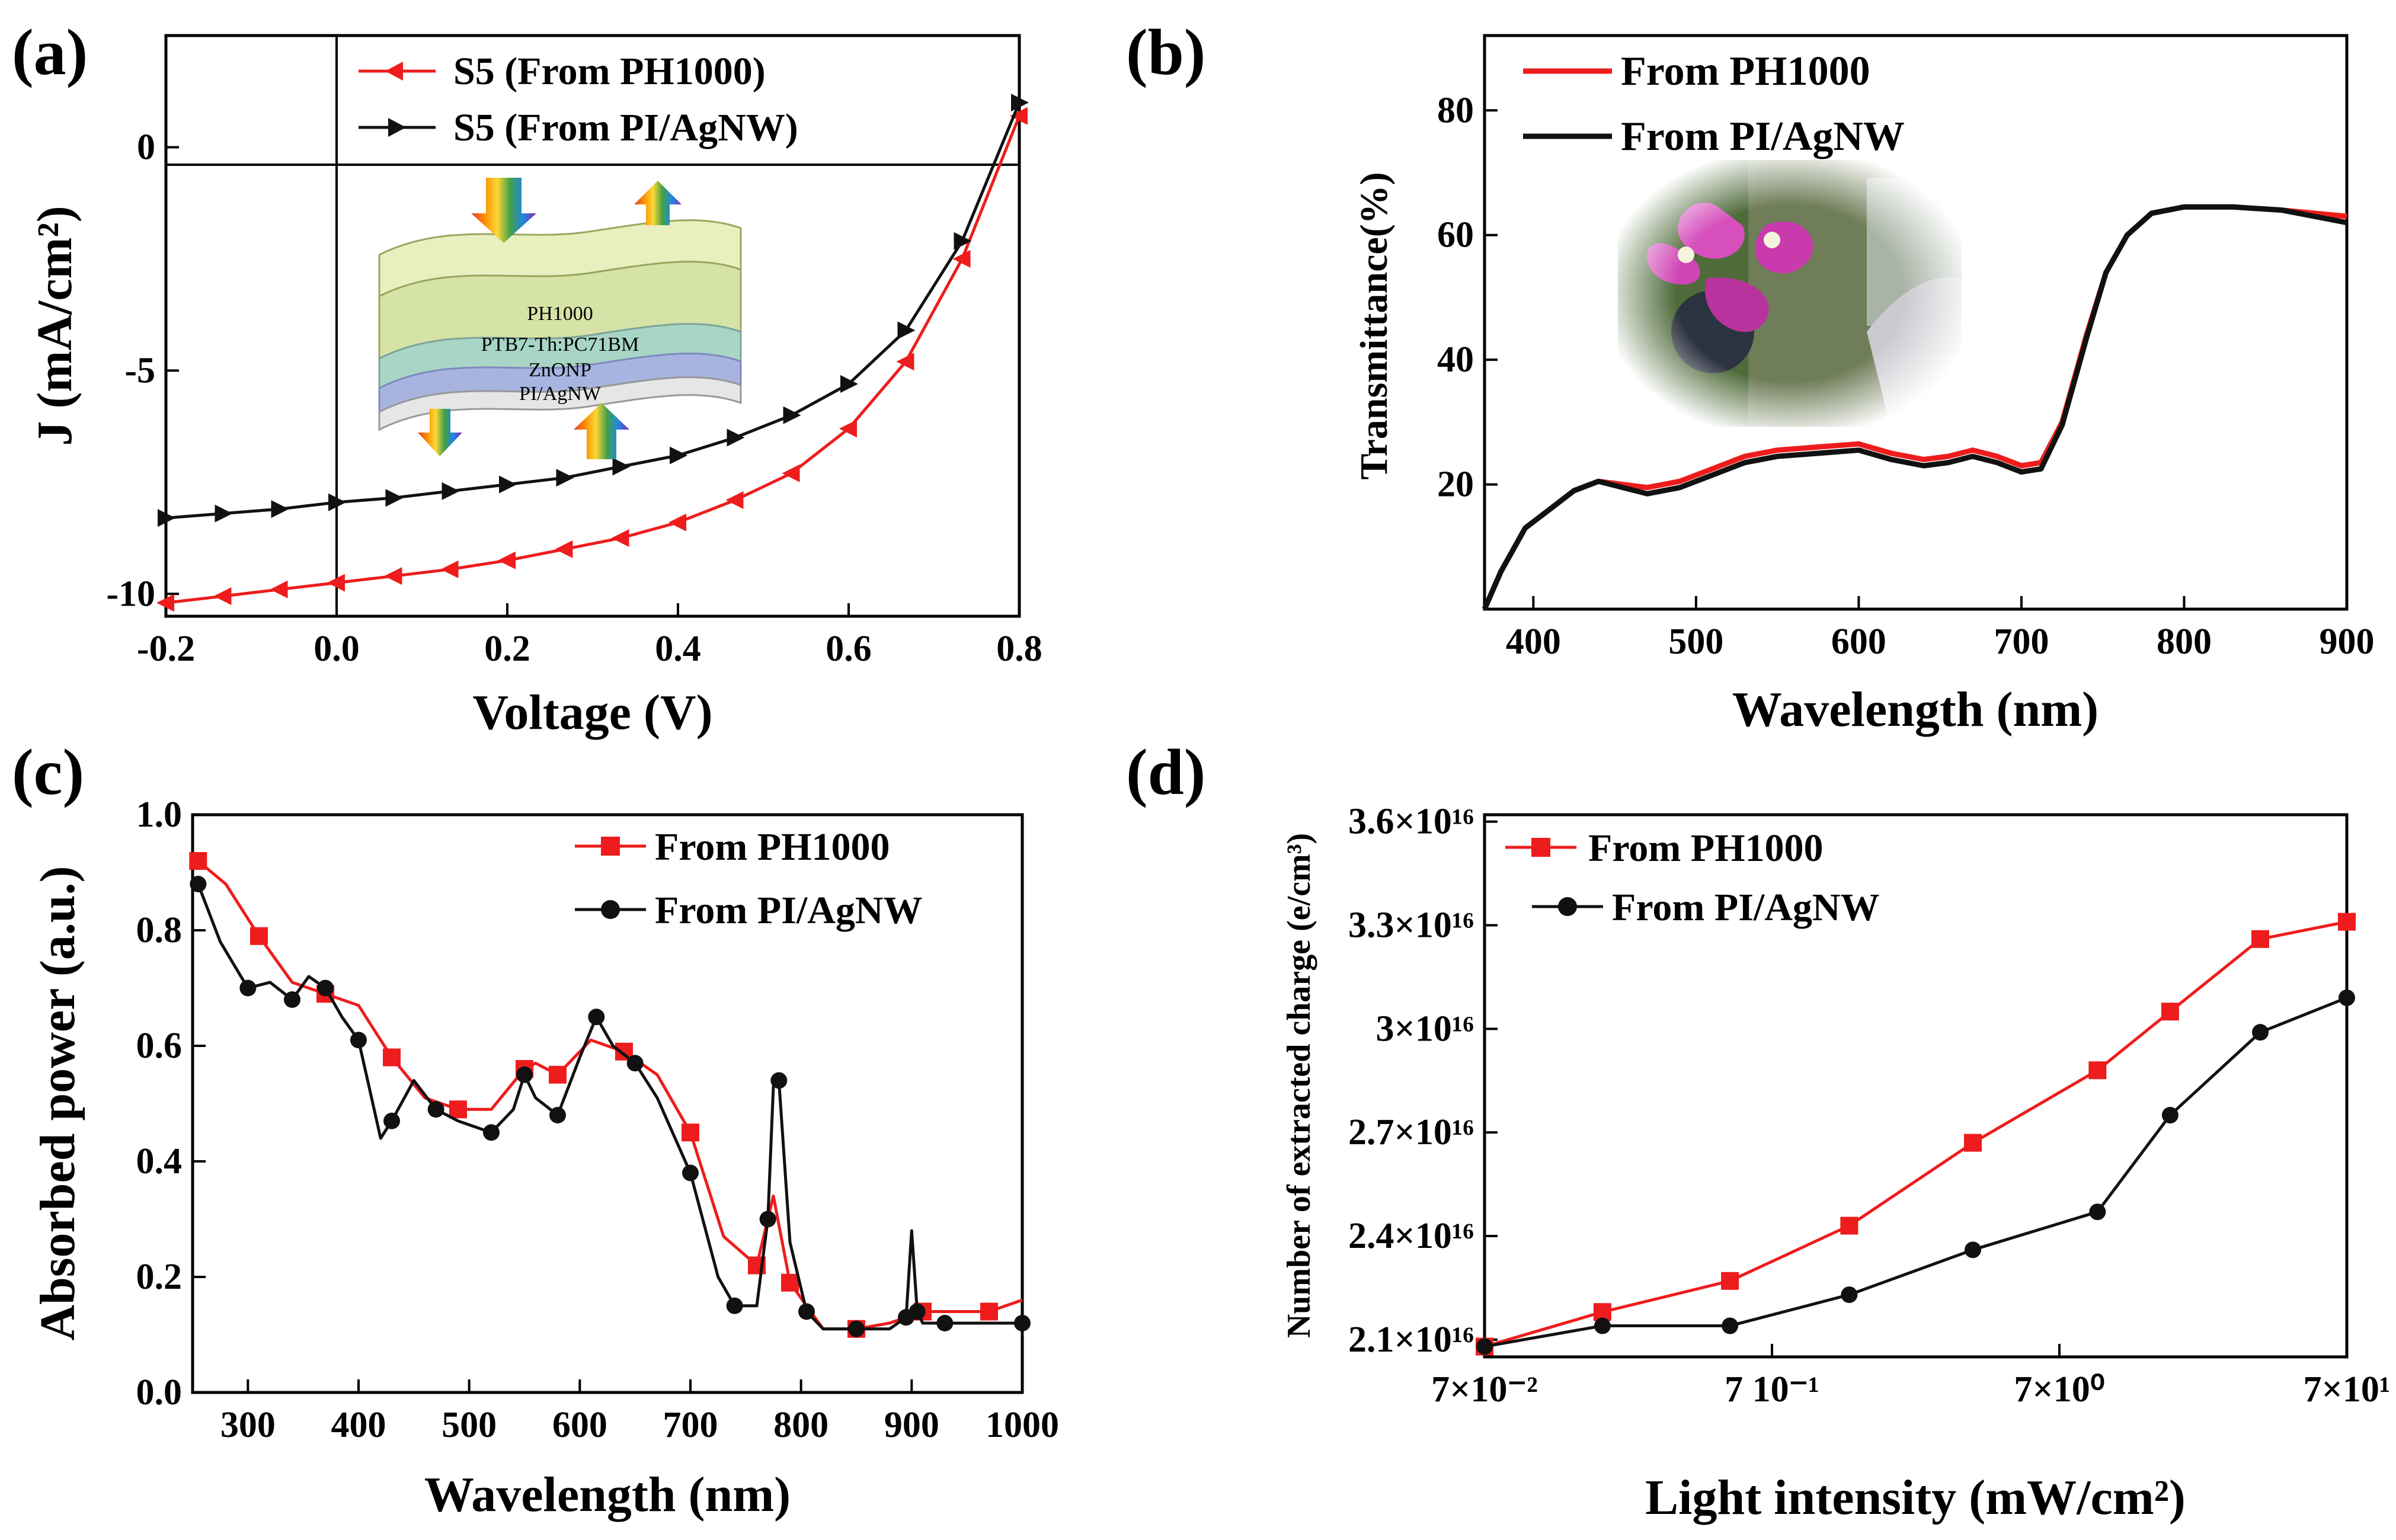  Describe the element at coordinates (1455, 485) in the screenshot. I see `y-tick-label: 20` at that location.